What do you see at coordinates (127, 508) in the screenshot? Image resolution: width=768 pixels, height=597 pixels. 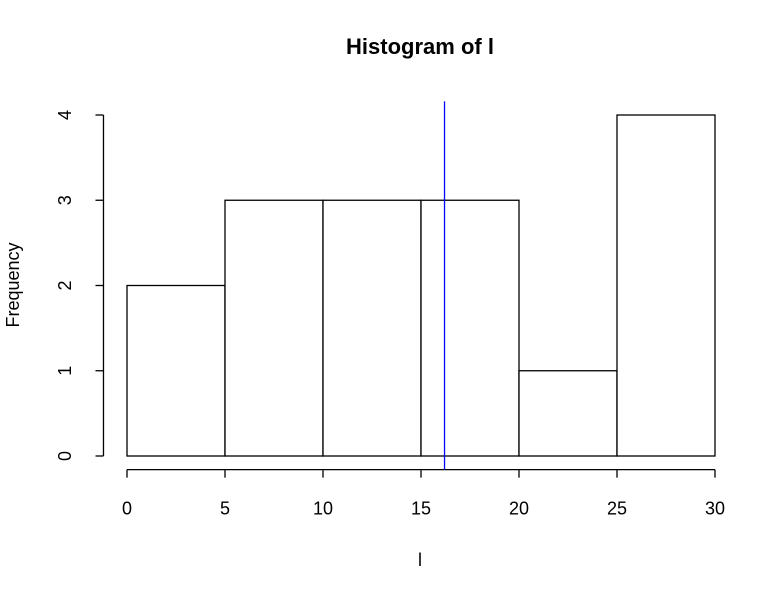 I see `x-tick-label: 0` at bounding box center [127, 508].